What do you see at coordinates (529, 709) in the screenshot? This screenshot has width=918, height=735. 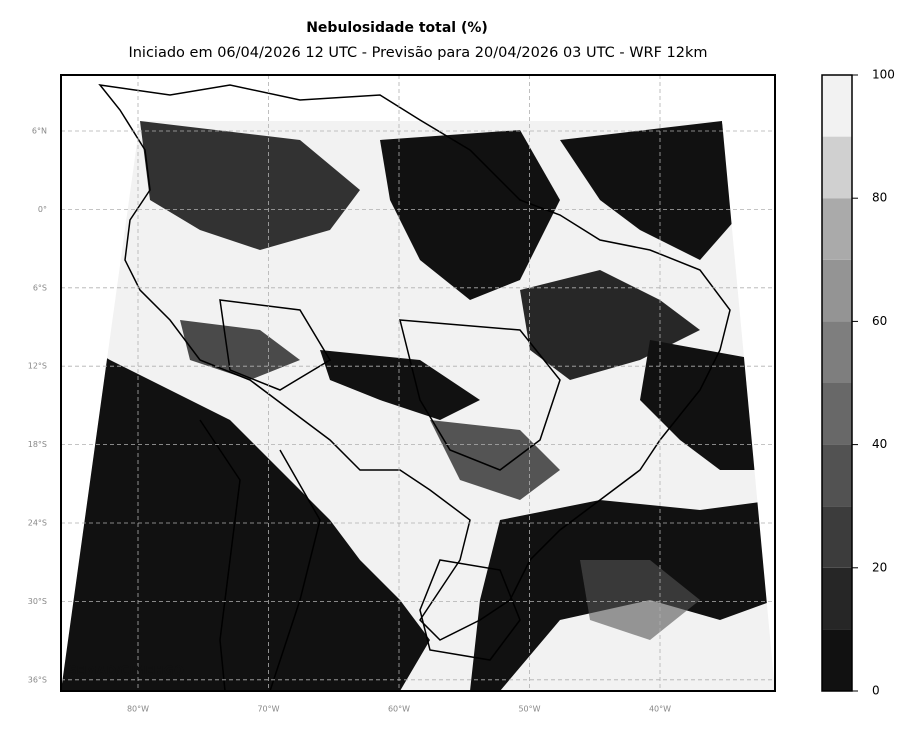 I see `longitude-label: 50°W` at bounding box center [529, 709].